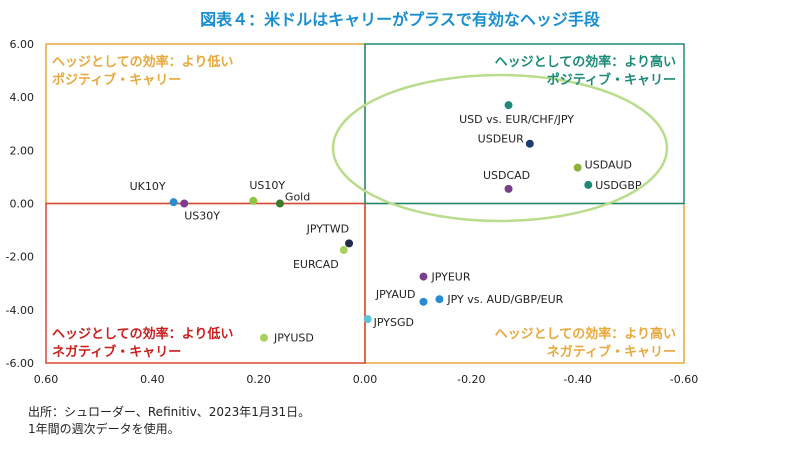 This screenshot has width=800, height=451. What do you see at coordinates (504, 299) in the screenshot?
I see `data-label: JPY vs. AUD/GBP/EUR` at bounding box center [504, 299].